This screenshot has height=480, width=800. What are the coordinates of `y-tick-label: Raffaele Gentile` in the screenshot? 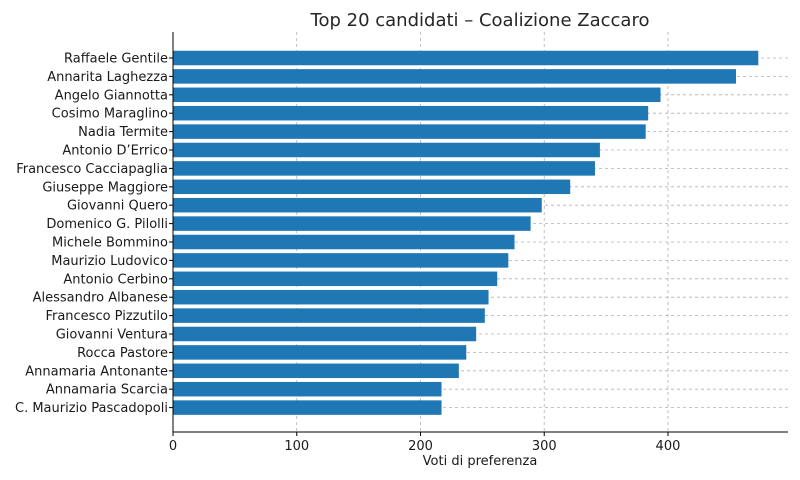 It's located at (116, 59).